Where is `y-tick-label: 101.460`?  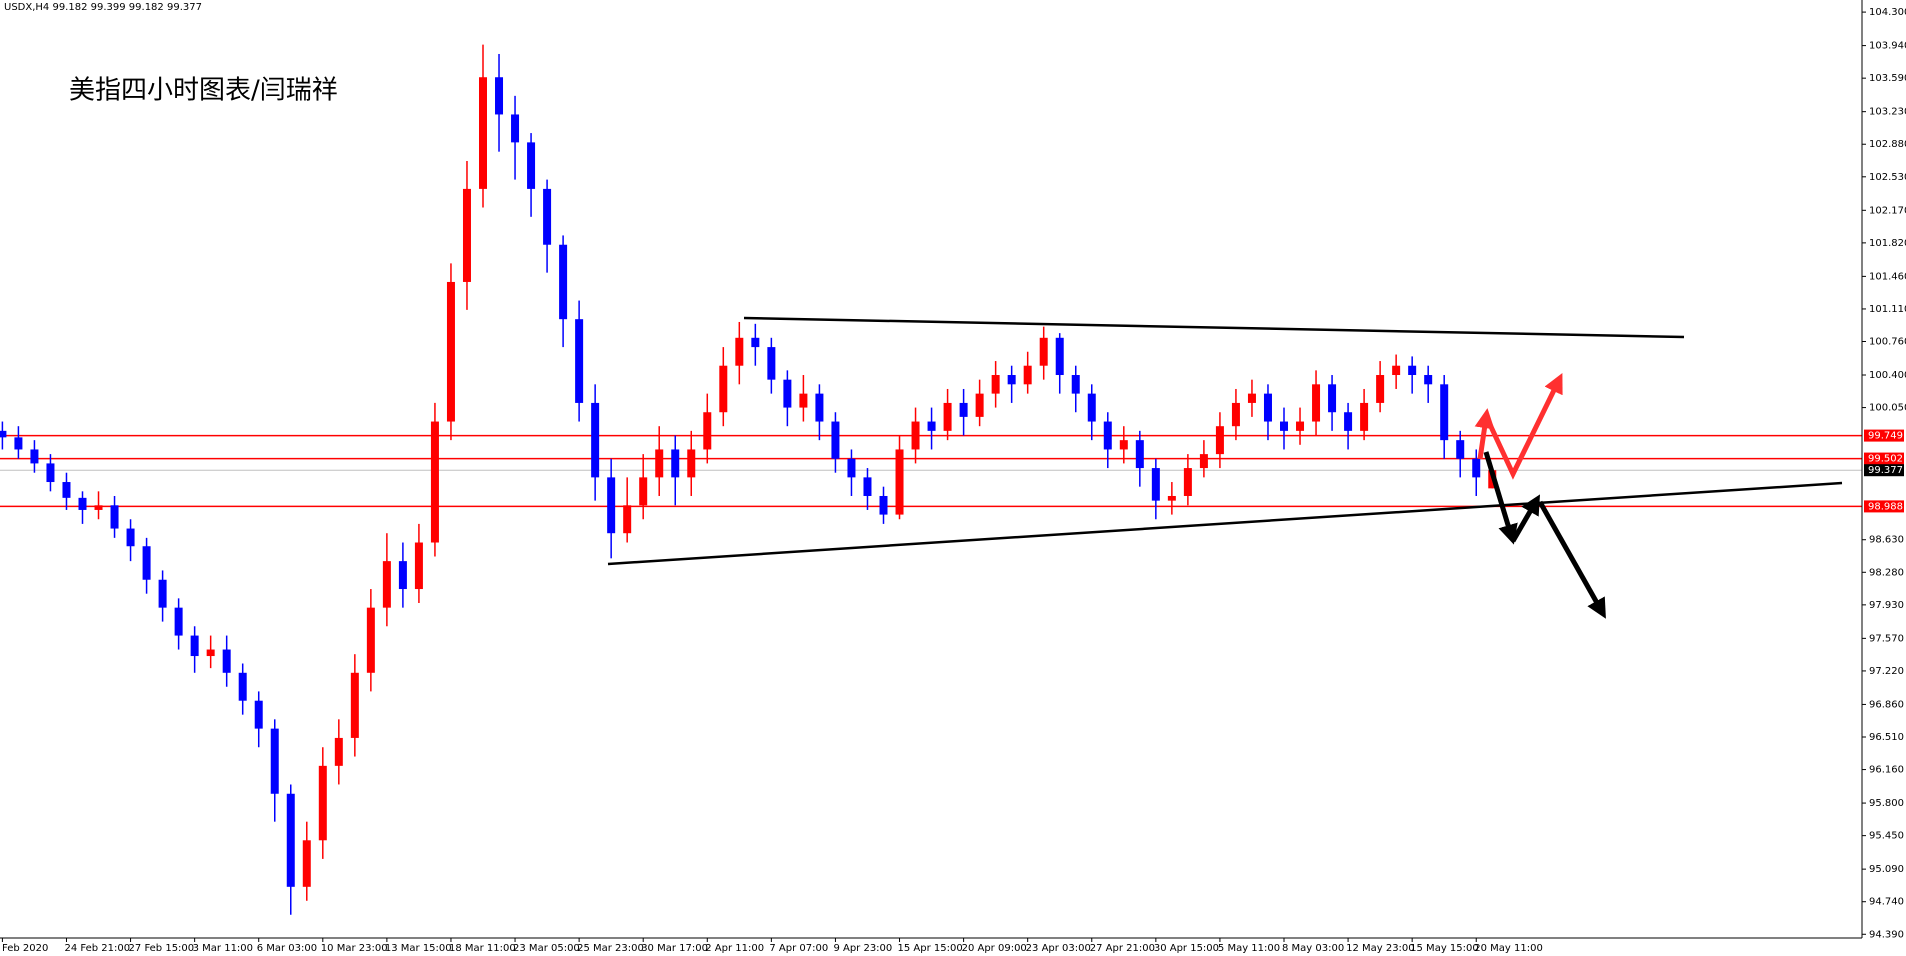 y-tick-label: 101.460 is located at coordinates (1887, 276).